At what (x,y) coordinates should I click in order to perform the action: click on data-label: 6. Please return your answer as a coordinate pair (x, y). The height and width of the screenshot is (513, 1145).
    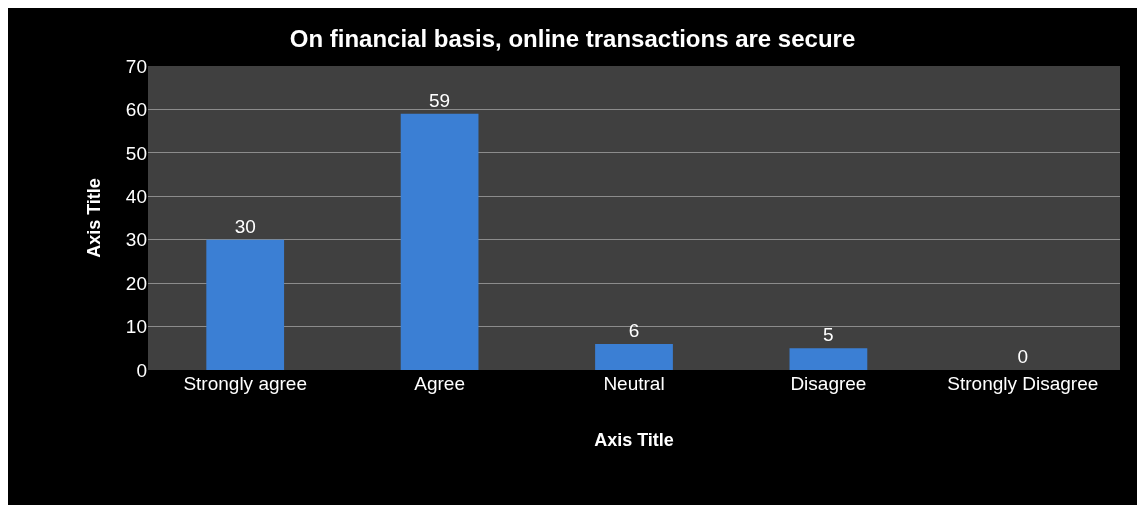
    Looking at the image, I should click on (634, 330).